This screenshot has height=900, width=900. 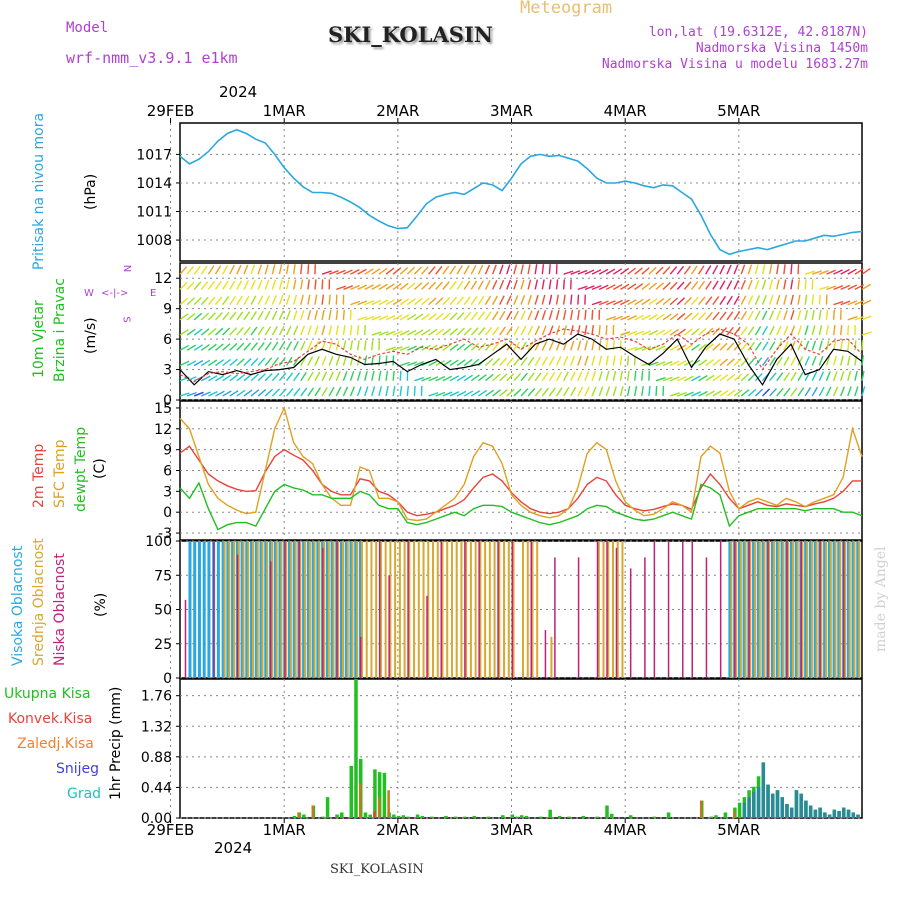 I want to click on precip-conv-bar, so click(x=384, y=817).